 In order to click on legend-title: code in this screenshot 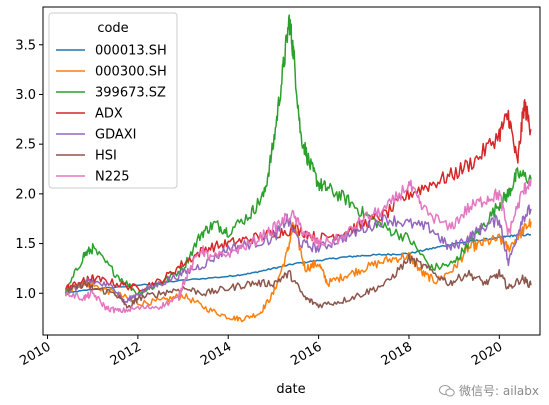, I will do `click(112, 28)`.